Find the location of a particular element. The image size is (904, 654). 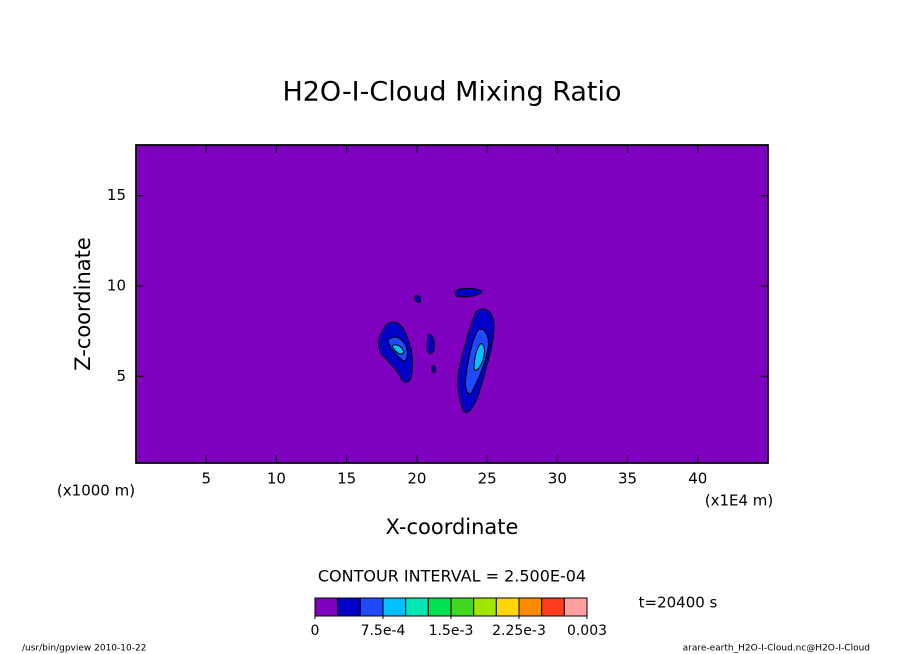

colorbar-tick-label: 7.5e-4 is located at coordinates (383, 631).